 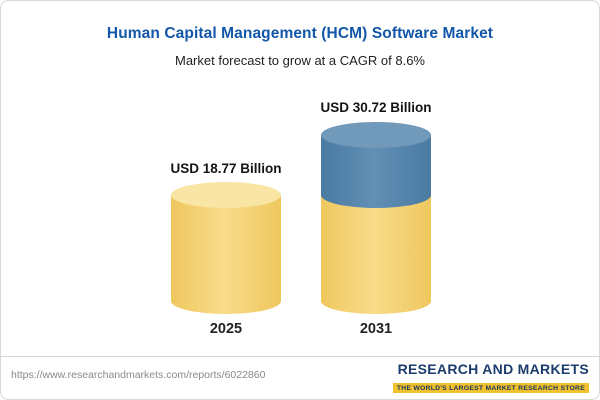 I want to click on axis-label-2031: 2031, so click(x=376, y=329).